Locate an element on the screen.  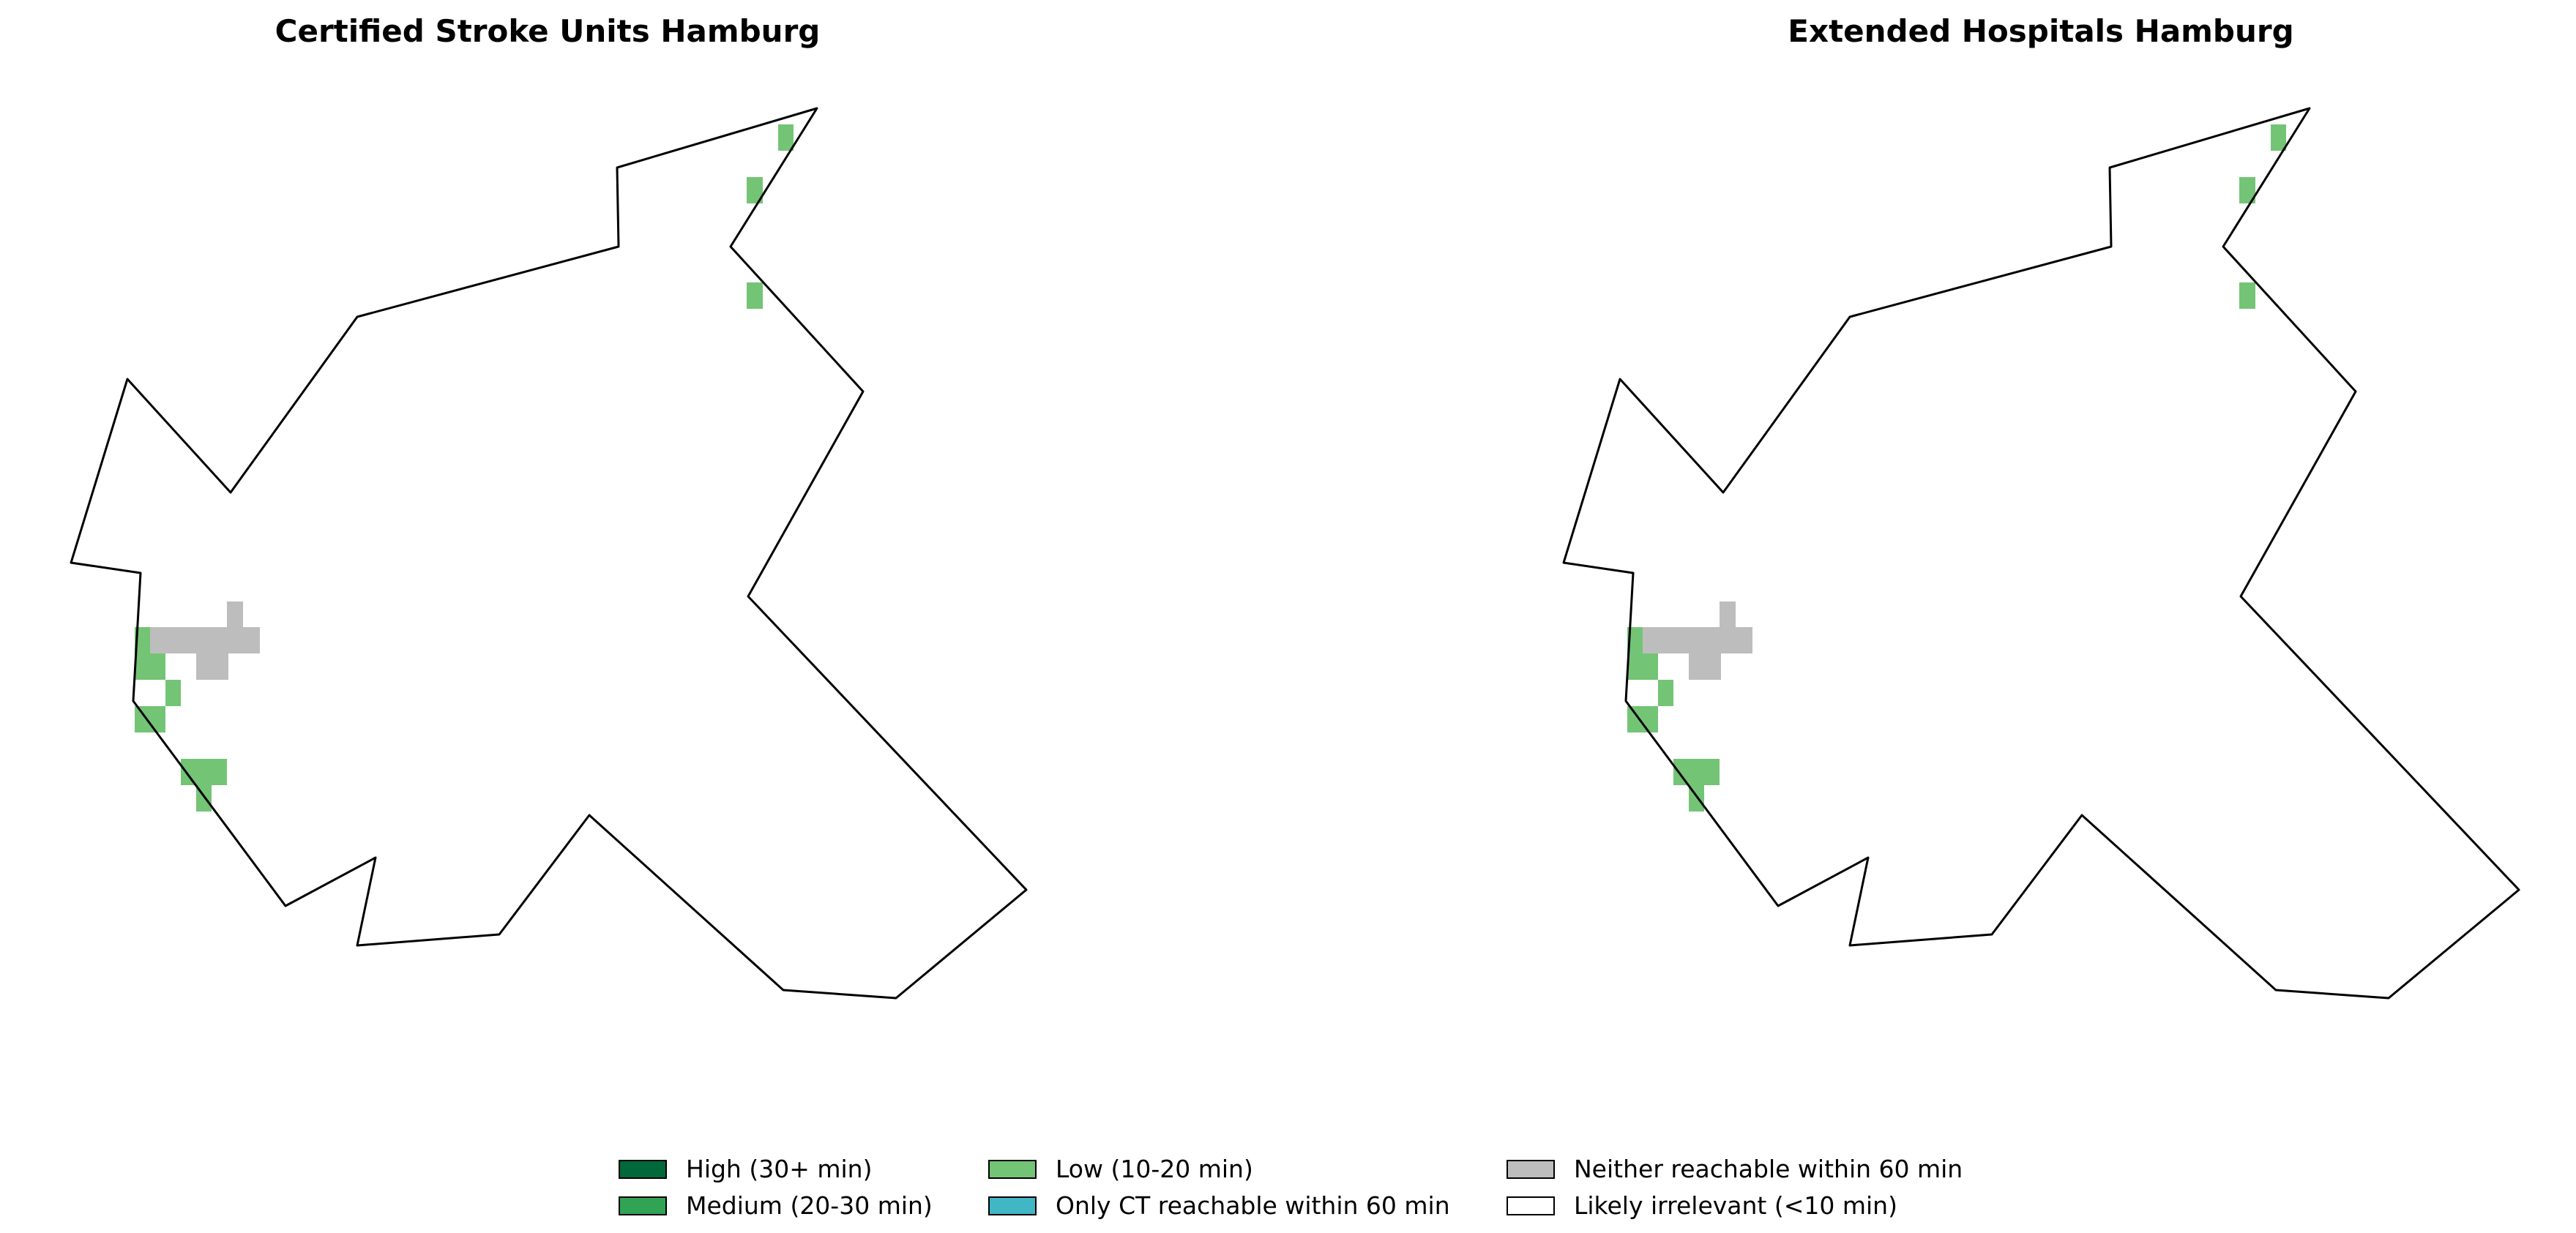
legend-label-high: High (30+ min) is located at coordinates (779, 1169).